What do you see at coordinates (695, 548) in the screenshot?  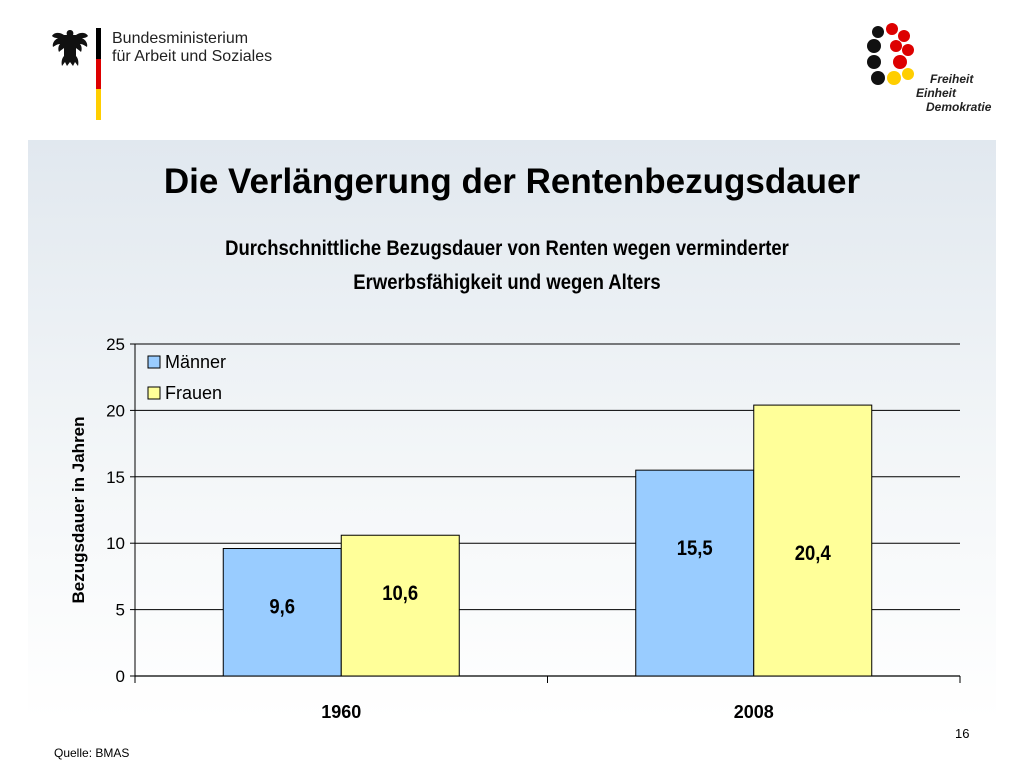 I see `data-label: 15,5` at bounding box center [695, 548].